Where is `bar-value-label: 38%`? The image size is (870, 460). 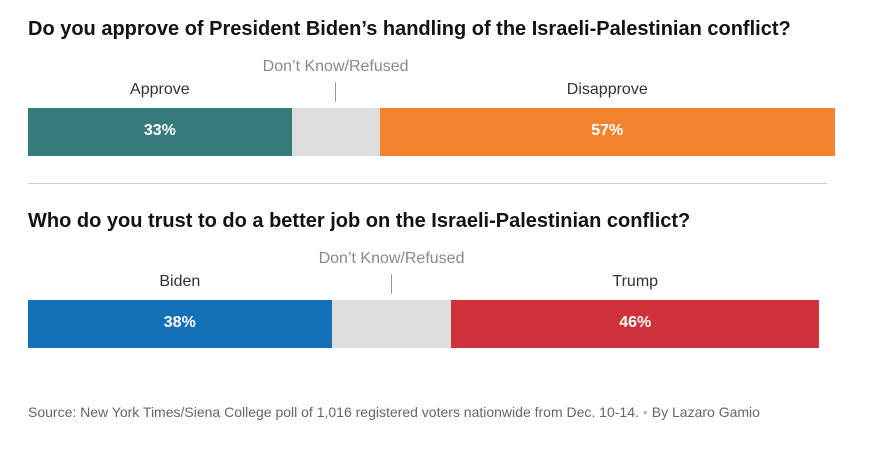 bar-value-label: 38% is located at coordinates (179, 322).